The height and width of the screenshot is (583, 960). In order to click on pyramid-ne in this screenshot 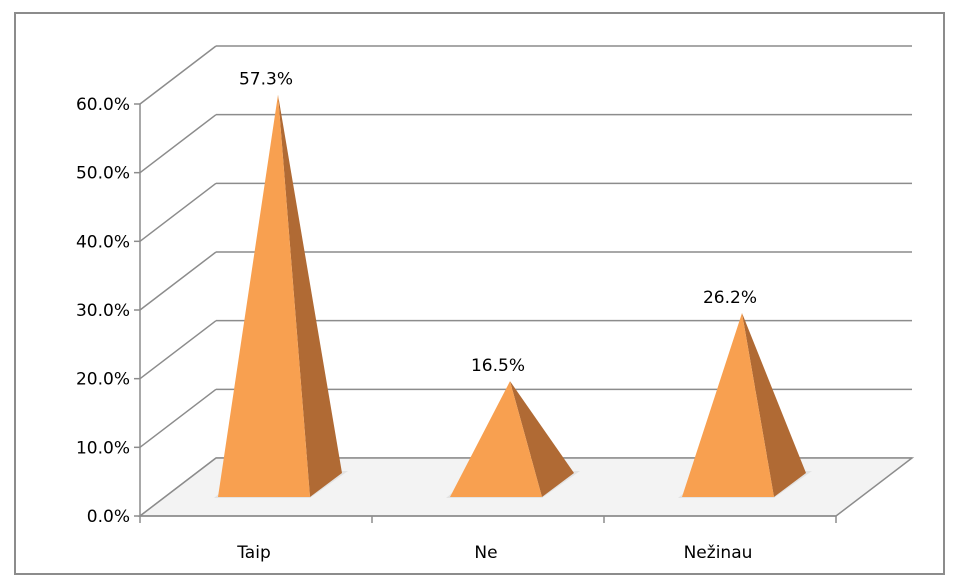, I will do `click(513, 439)`.